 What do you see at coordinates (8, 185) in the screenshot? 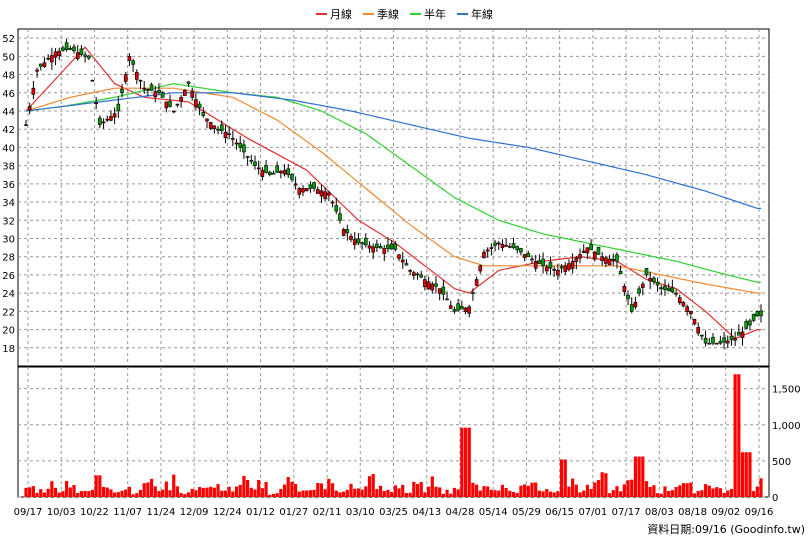
I see `price-tick-label: 36` at bounding box center [8, 185].